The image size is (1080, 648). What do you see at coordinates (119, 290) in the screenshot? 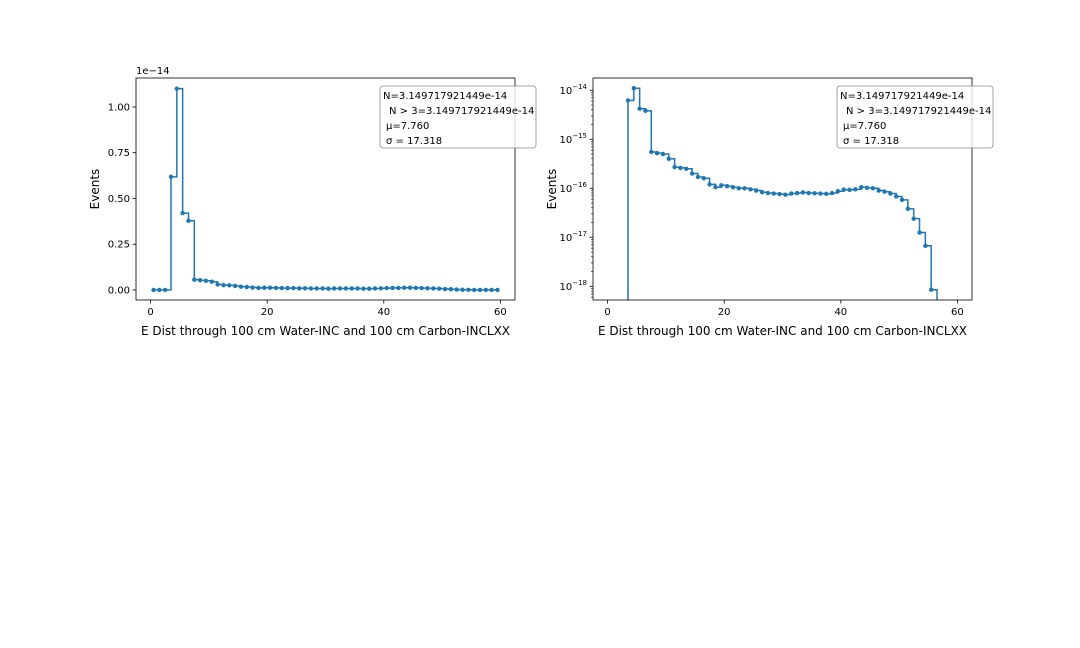
I see `y-tick-label: 0.00` at bounding box center [119, 290].